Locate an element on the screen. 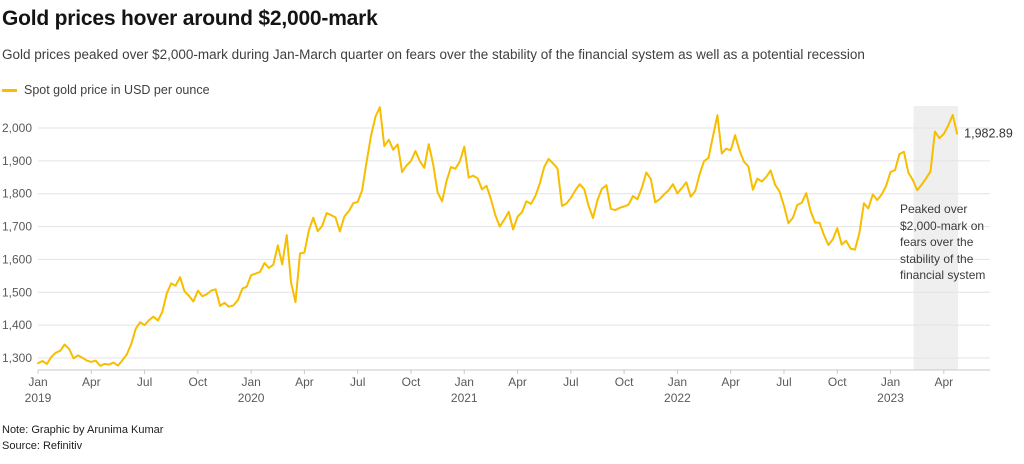  svg-text: 1,400 is located at coordinates (17, 325).